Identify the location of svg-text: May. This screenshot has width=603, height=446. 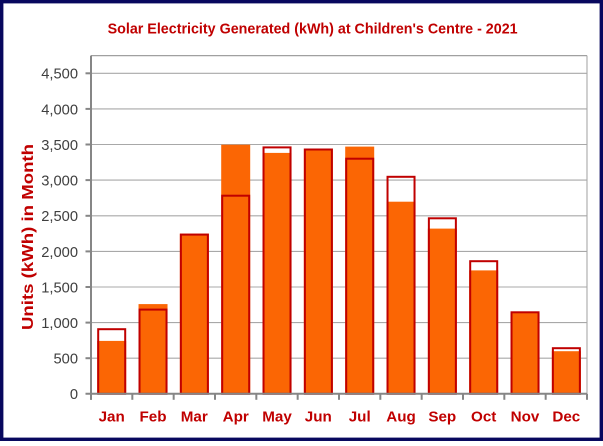
(277, 417).